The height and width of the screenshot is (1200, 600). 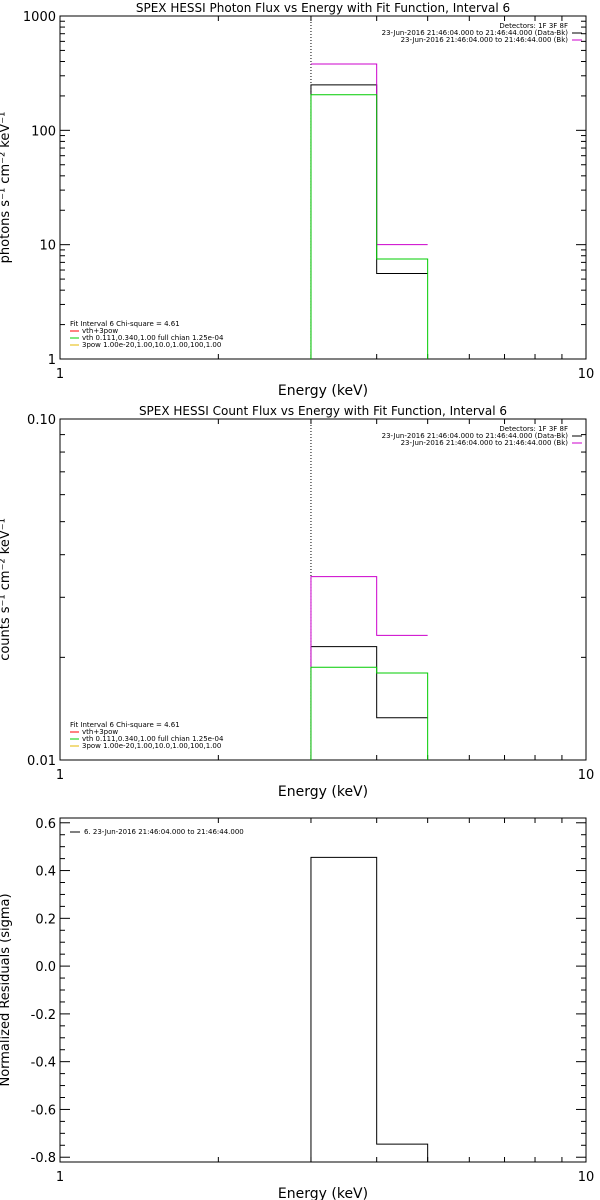 What do you see at coordinates (6, 589) in the screenshot?
I see `y-axis-label: counts s⁻¹ cm⁻² keV⁻¹` at bounding box center [6, 589].